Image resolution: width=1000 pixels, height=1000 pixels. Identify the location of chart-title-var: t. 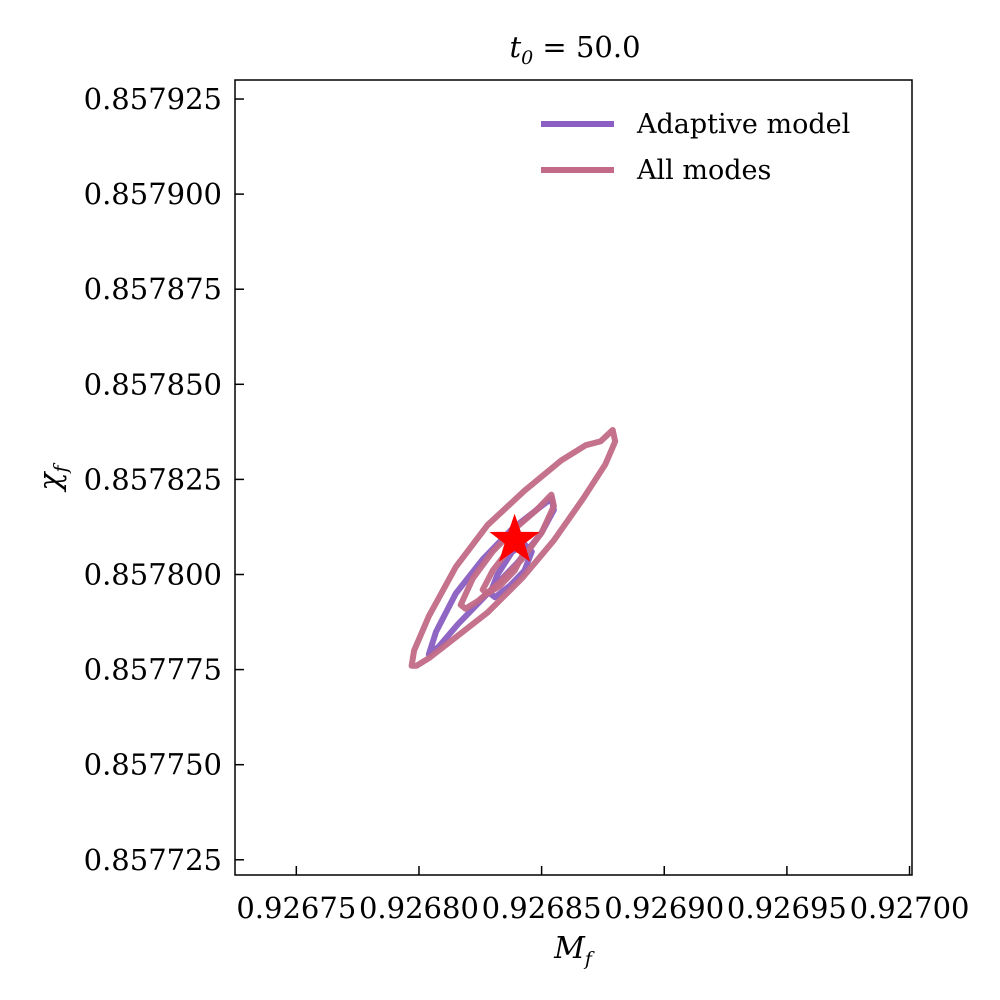
(515, 47).